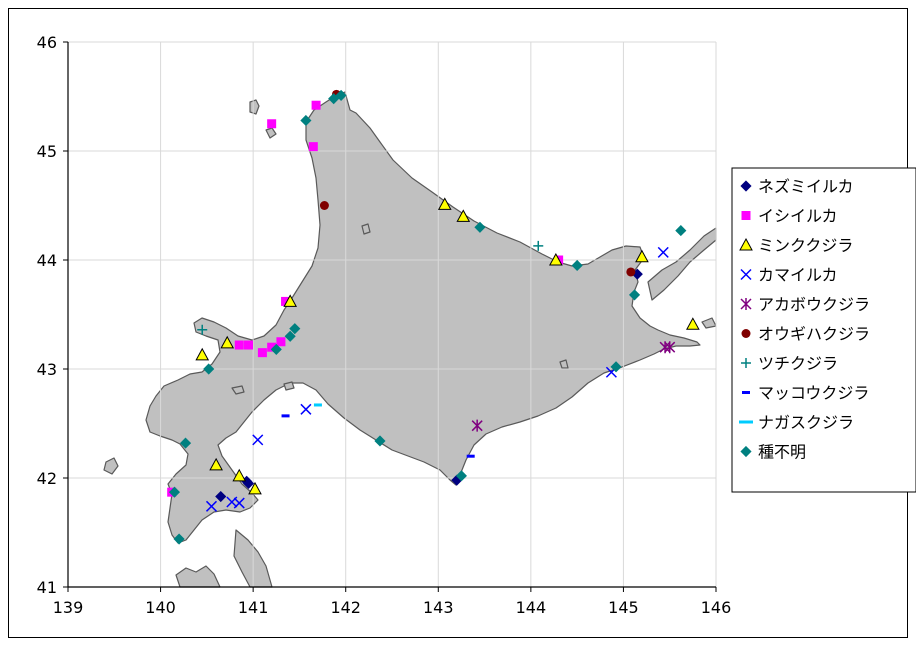 The width and height of the screenshot is (916, 646). I want to click on okushiri-island, so click(111, 466).